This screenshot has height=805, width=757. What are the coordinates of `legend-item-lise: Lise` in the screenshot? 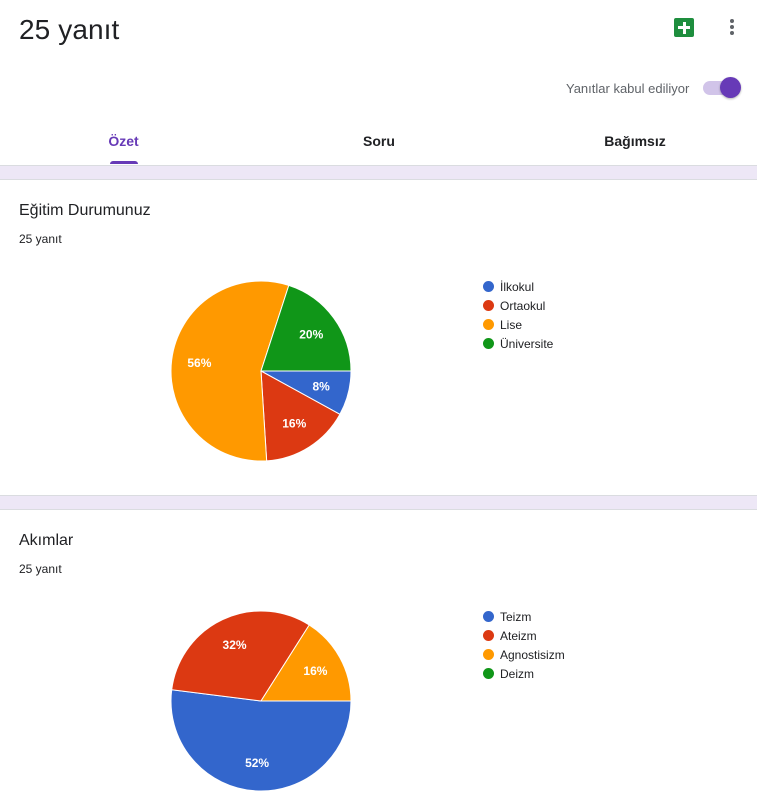 It's located at (518, 324).